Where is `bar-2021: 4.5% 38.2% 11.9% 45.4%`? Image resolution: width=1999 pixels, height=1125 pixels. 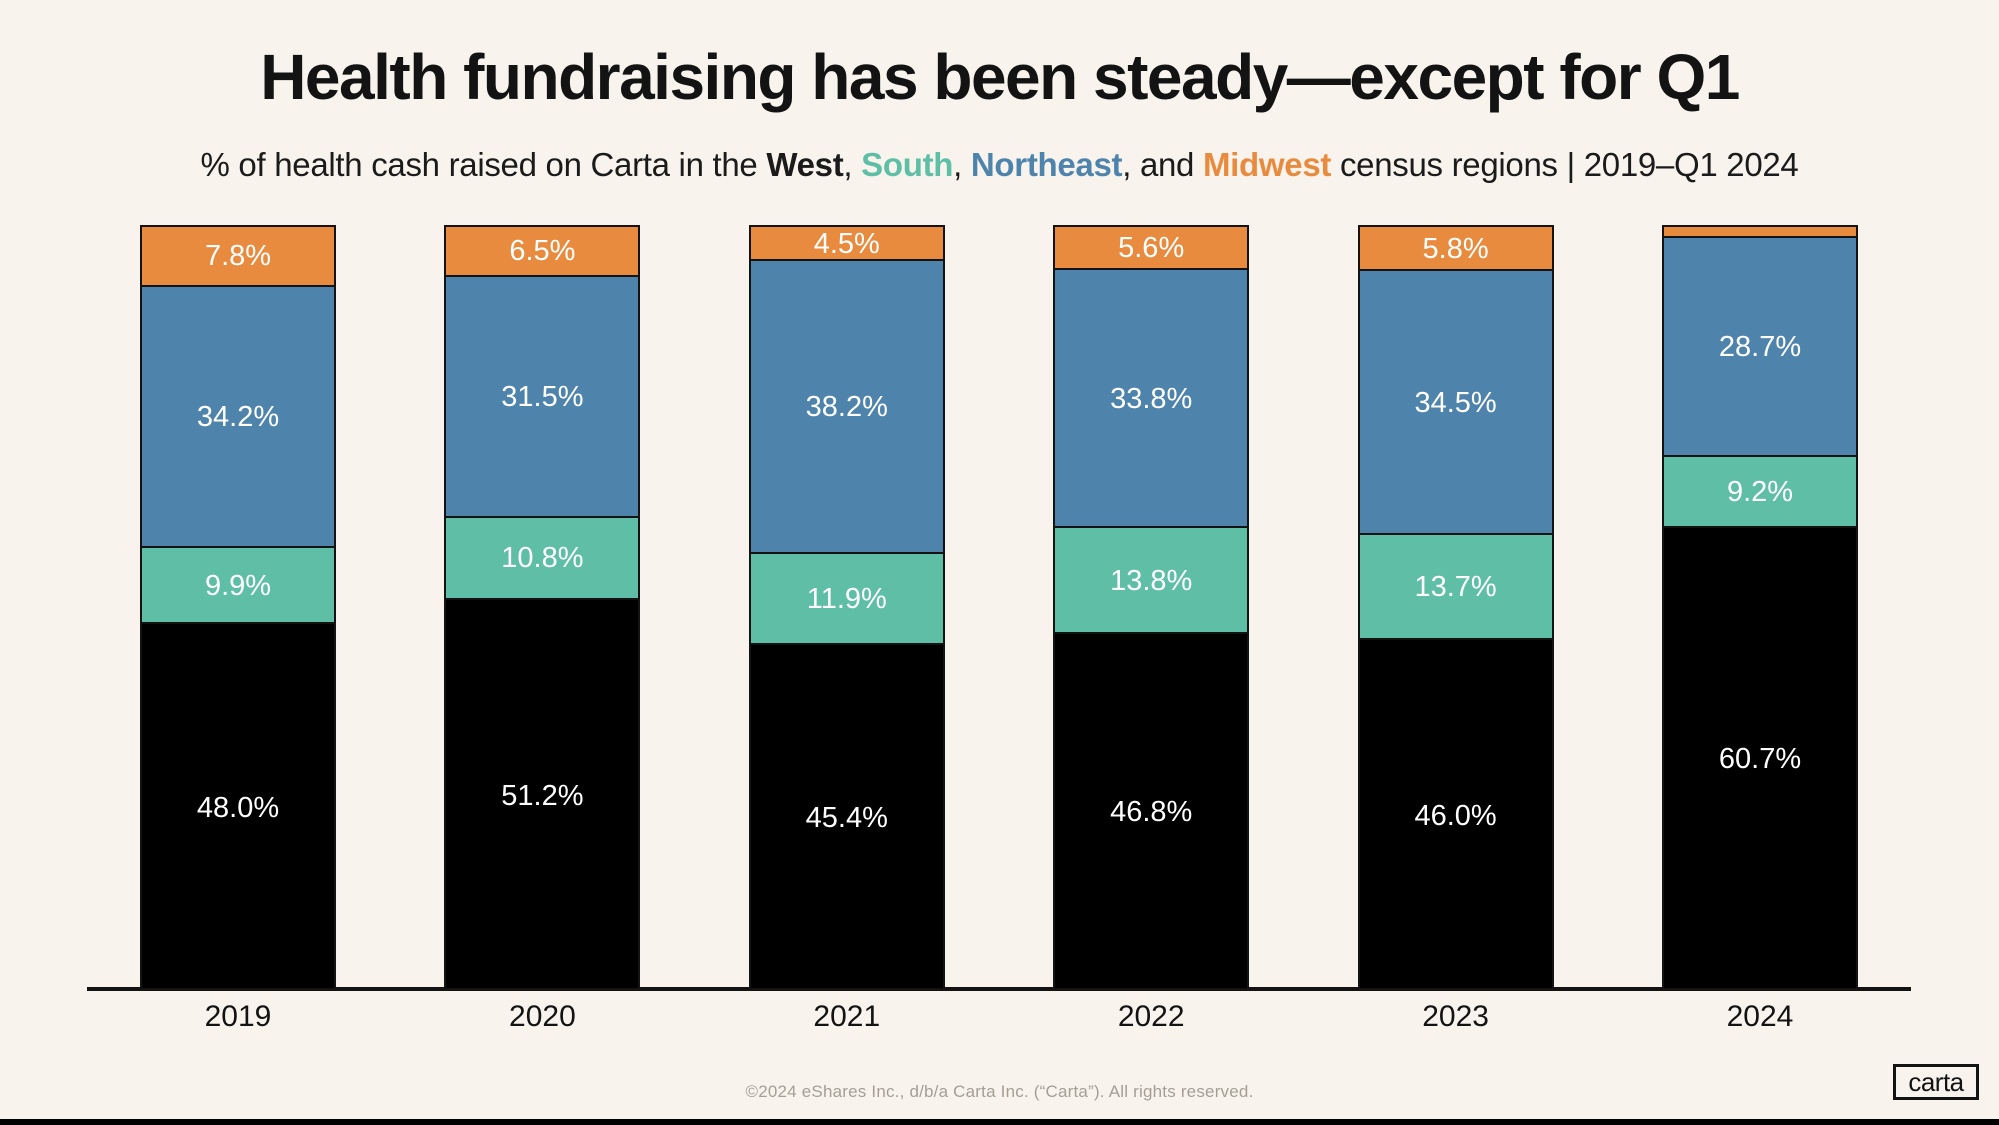
bar-2021: 4.5% 38.2% 11.9% 45.4% is located at coordinates (846, 607).